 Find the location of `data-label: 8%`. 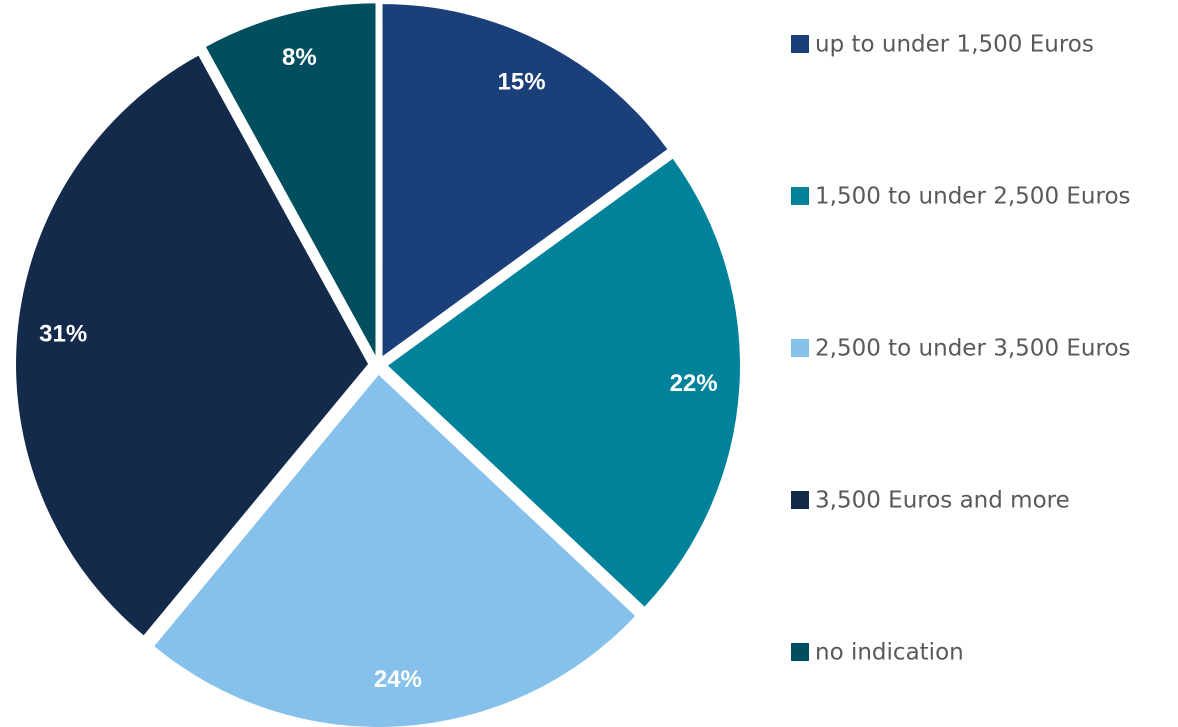

data-label: 8% is located at coordinates (299, 57).